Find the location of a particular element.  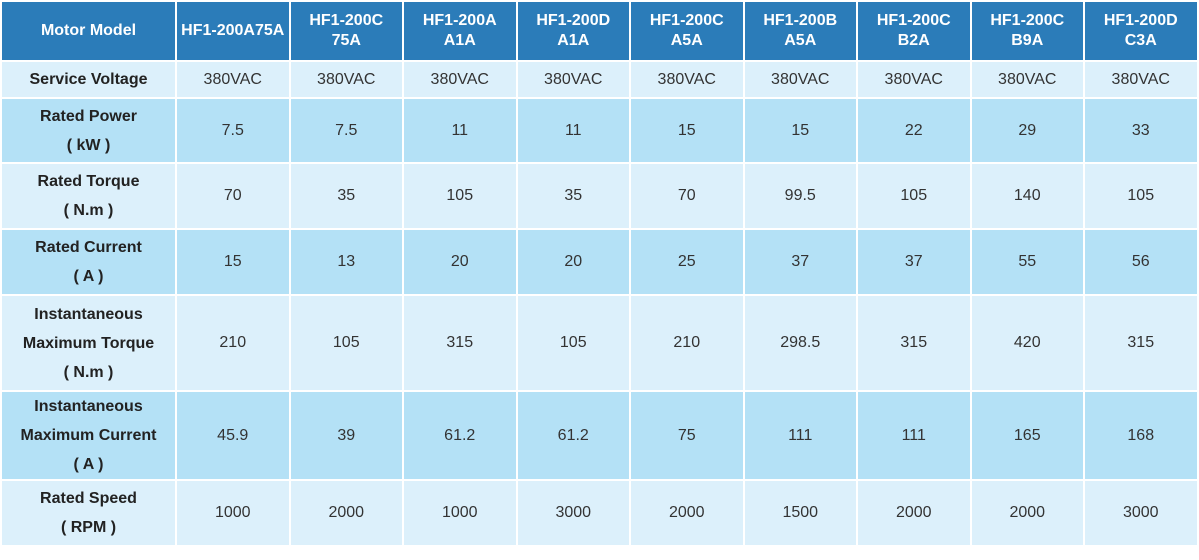

spec-row: Rated Power( kW ) 7.5 7.5 11 11 15 15 22 29 33 is located at coordinates (599, 130).